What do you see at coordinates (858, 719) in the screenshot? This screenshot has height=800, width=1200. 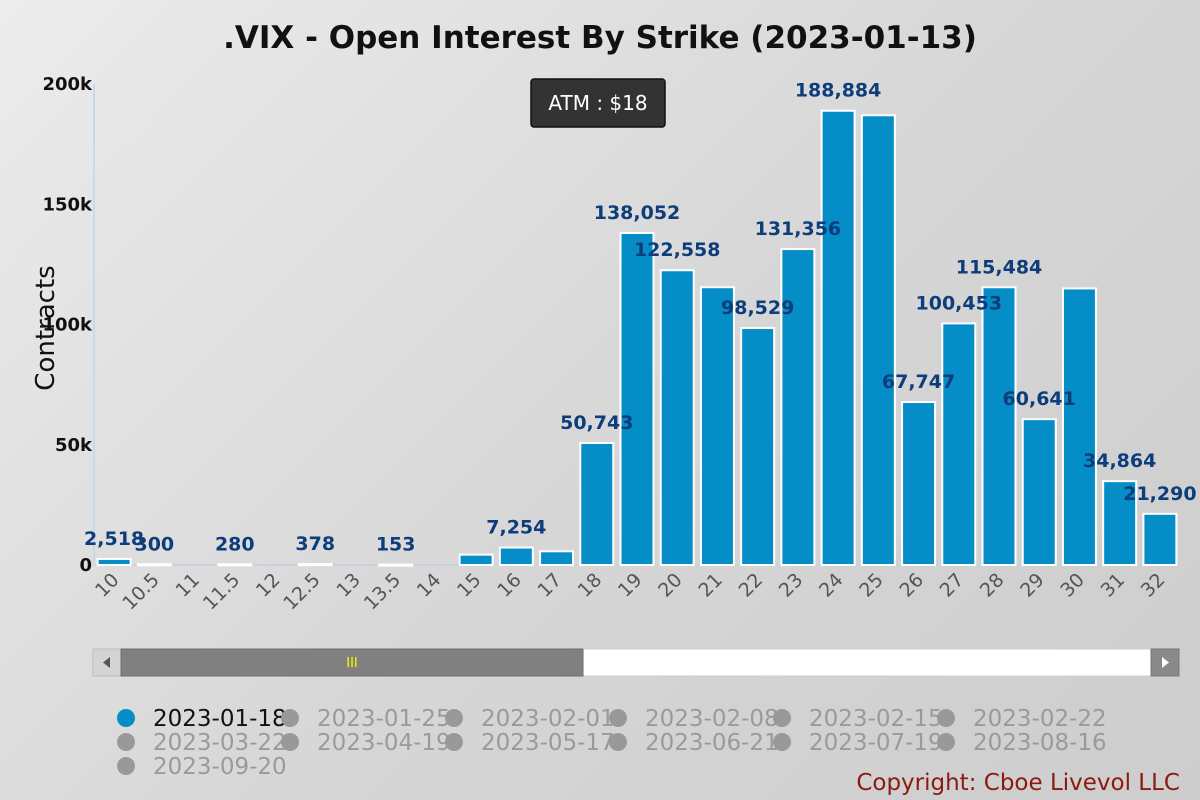 I see `legend-item-2023-02-15: 2023-02-15` at bounding box center [858, 719].